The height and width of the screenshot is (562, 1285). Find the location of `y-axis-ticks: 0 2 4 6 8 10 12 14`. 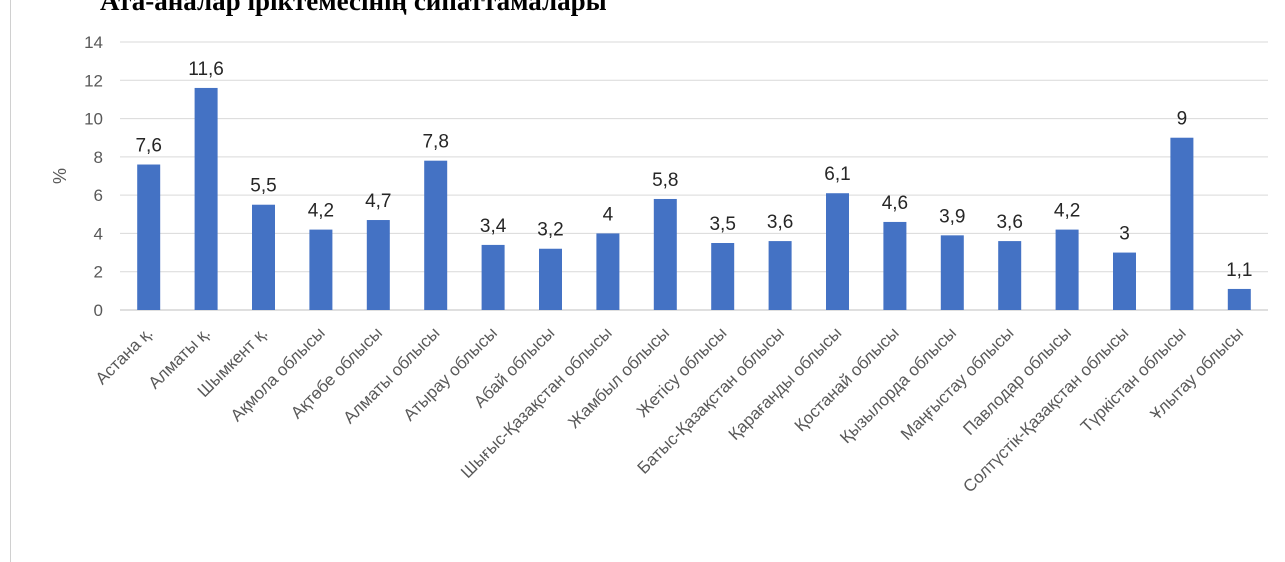

y-axis-ticks: 0 2 4 6 8 10 12 14 is located at coordinates (93, 176).